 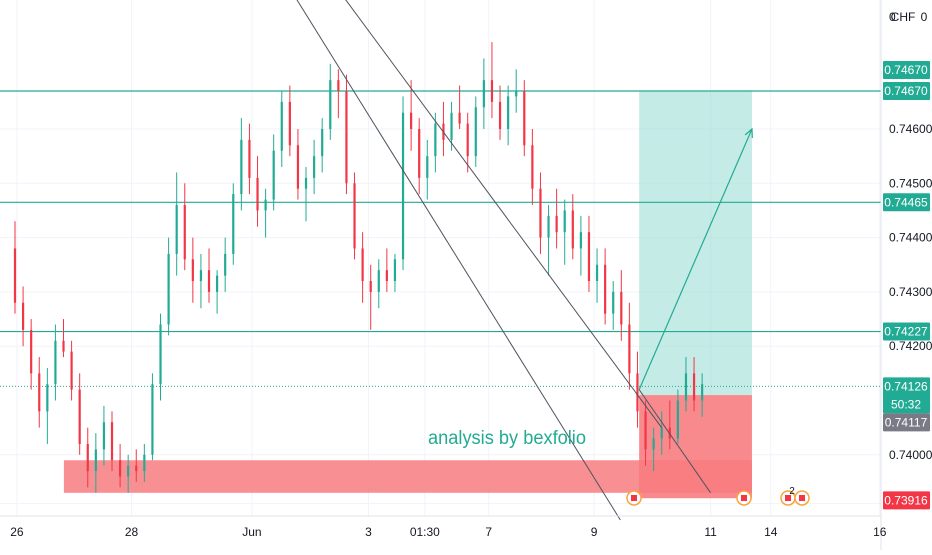 I want to click on target-price-badge: 0.74670, so click(x=906, y=70).